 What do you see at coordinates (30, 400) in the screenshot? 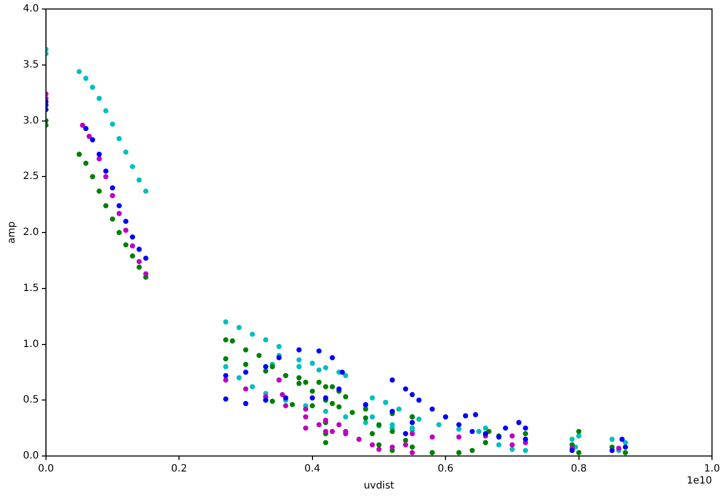
I see `y-tick-label: 0.5` at bounding box center [30, 400].